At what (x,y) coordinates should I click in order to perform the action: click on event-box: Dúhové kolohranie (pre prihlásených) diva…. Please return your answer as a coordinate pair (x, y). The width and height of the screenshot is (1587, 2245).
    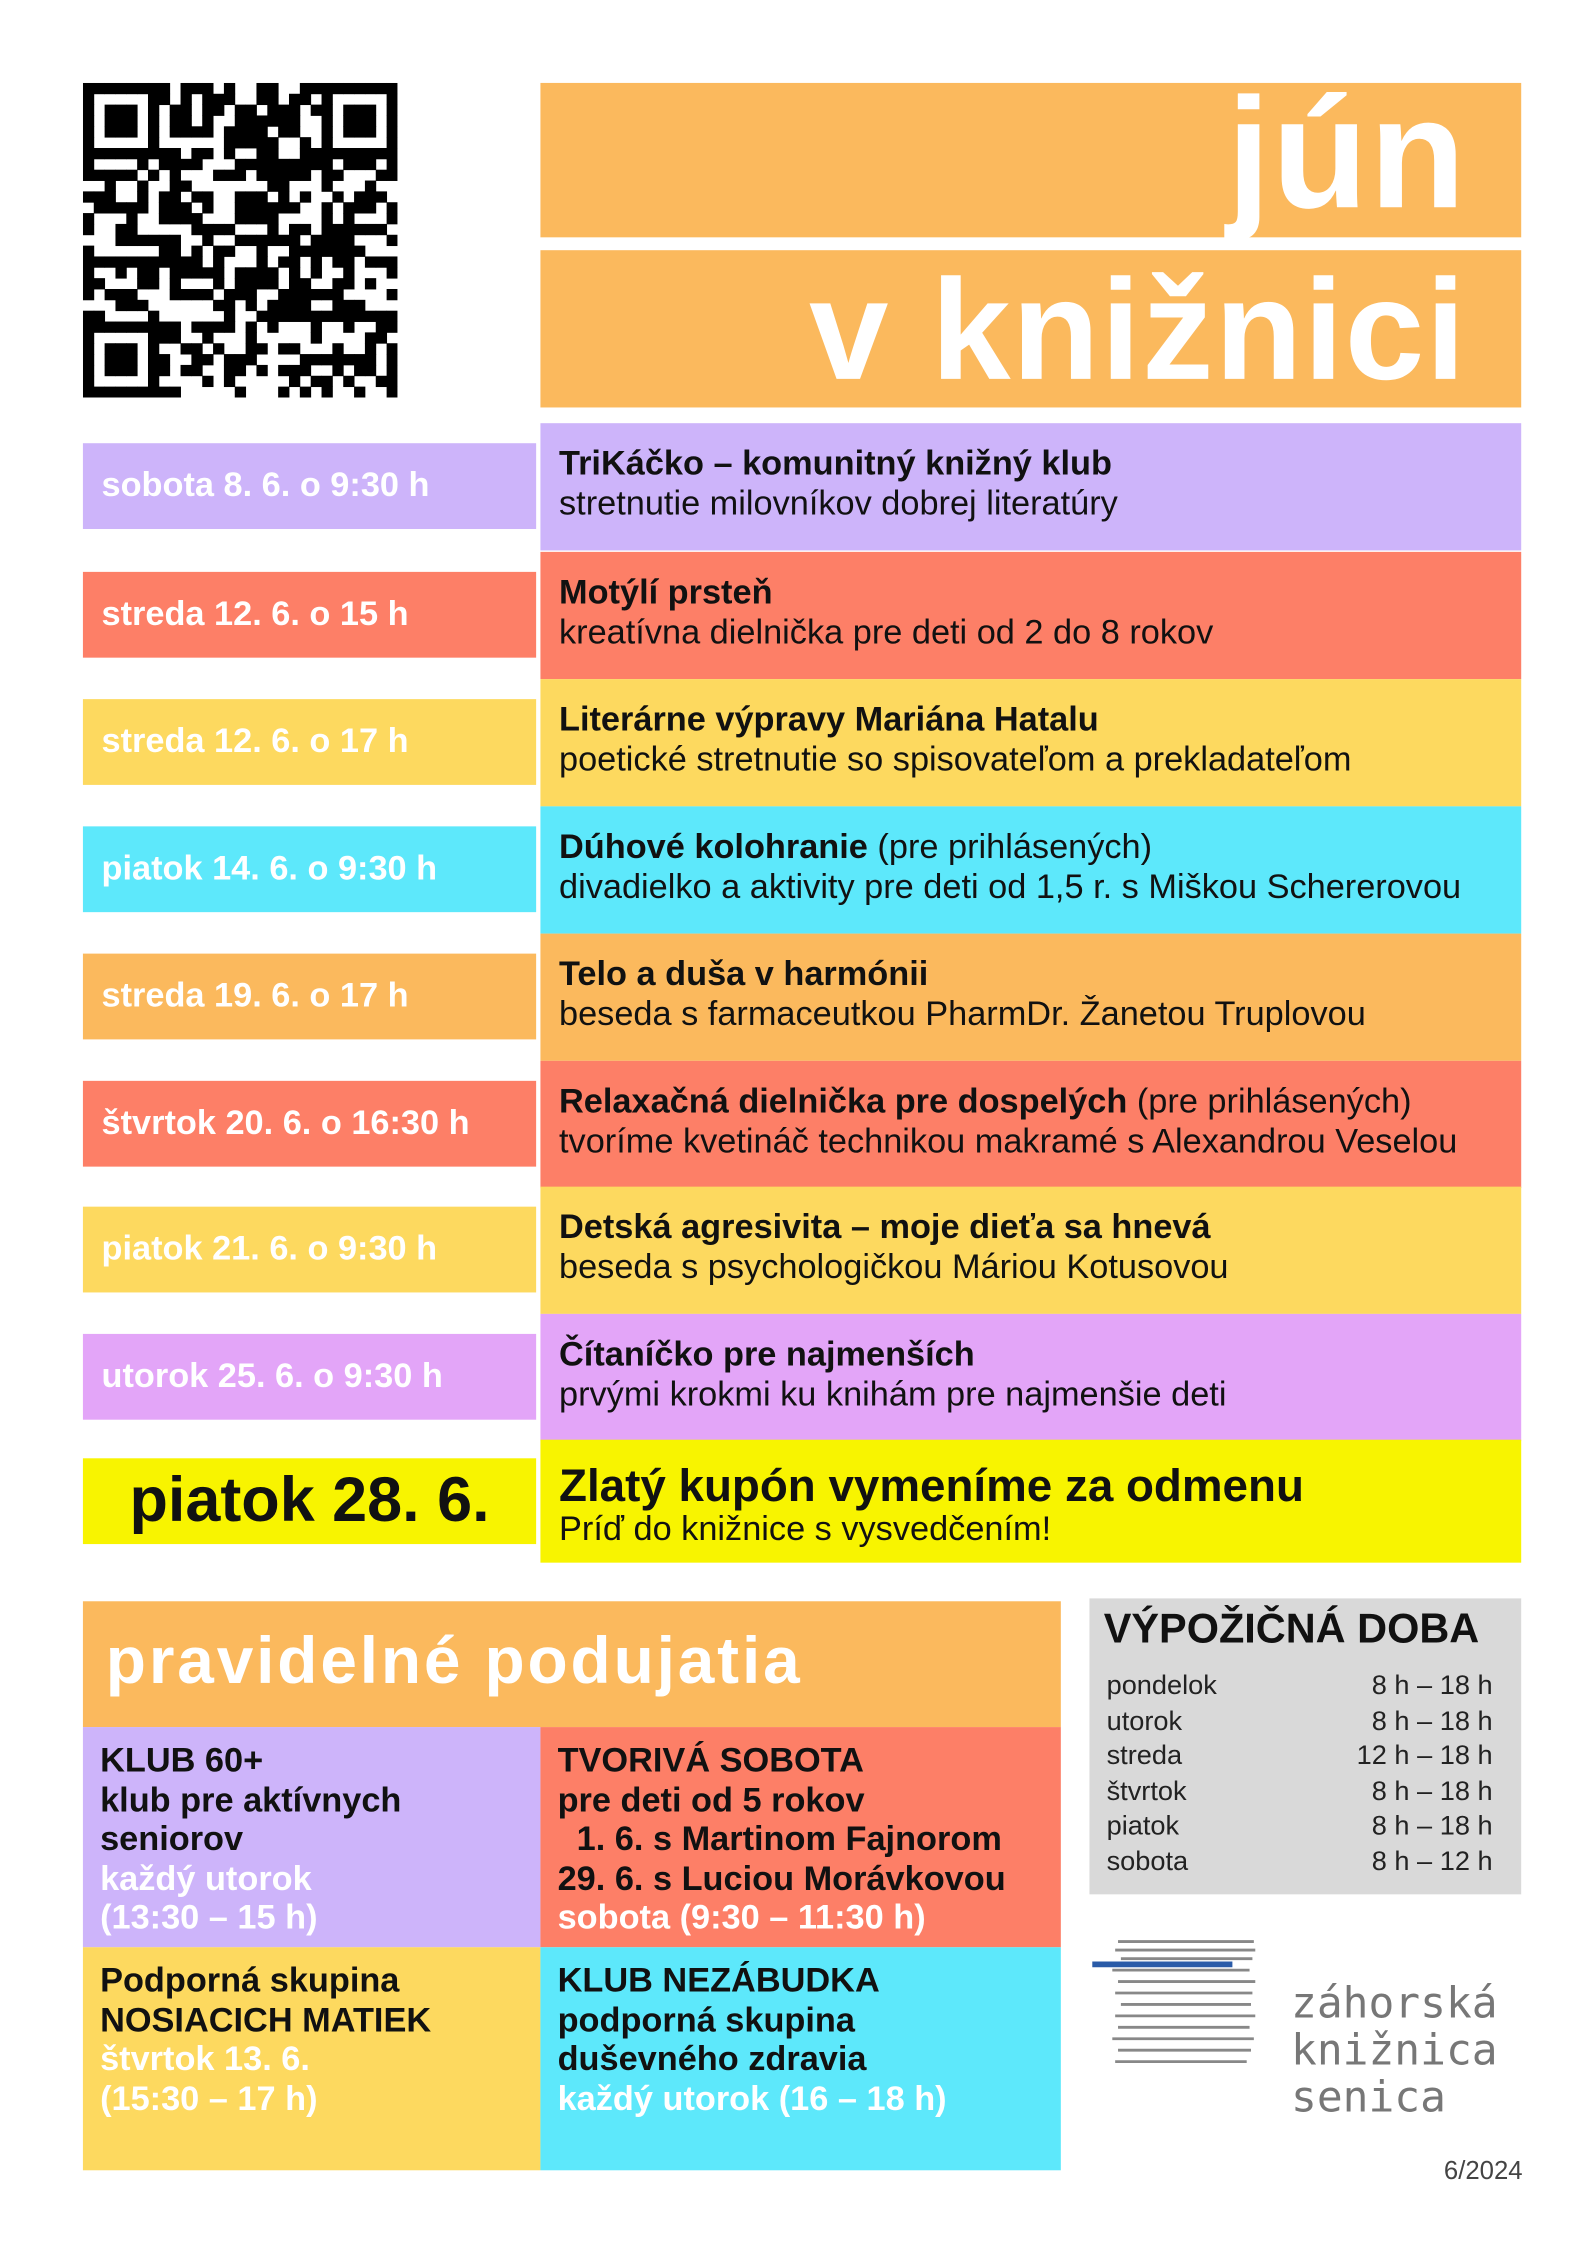
    Looking at the image, I should click on (1031, 870).